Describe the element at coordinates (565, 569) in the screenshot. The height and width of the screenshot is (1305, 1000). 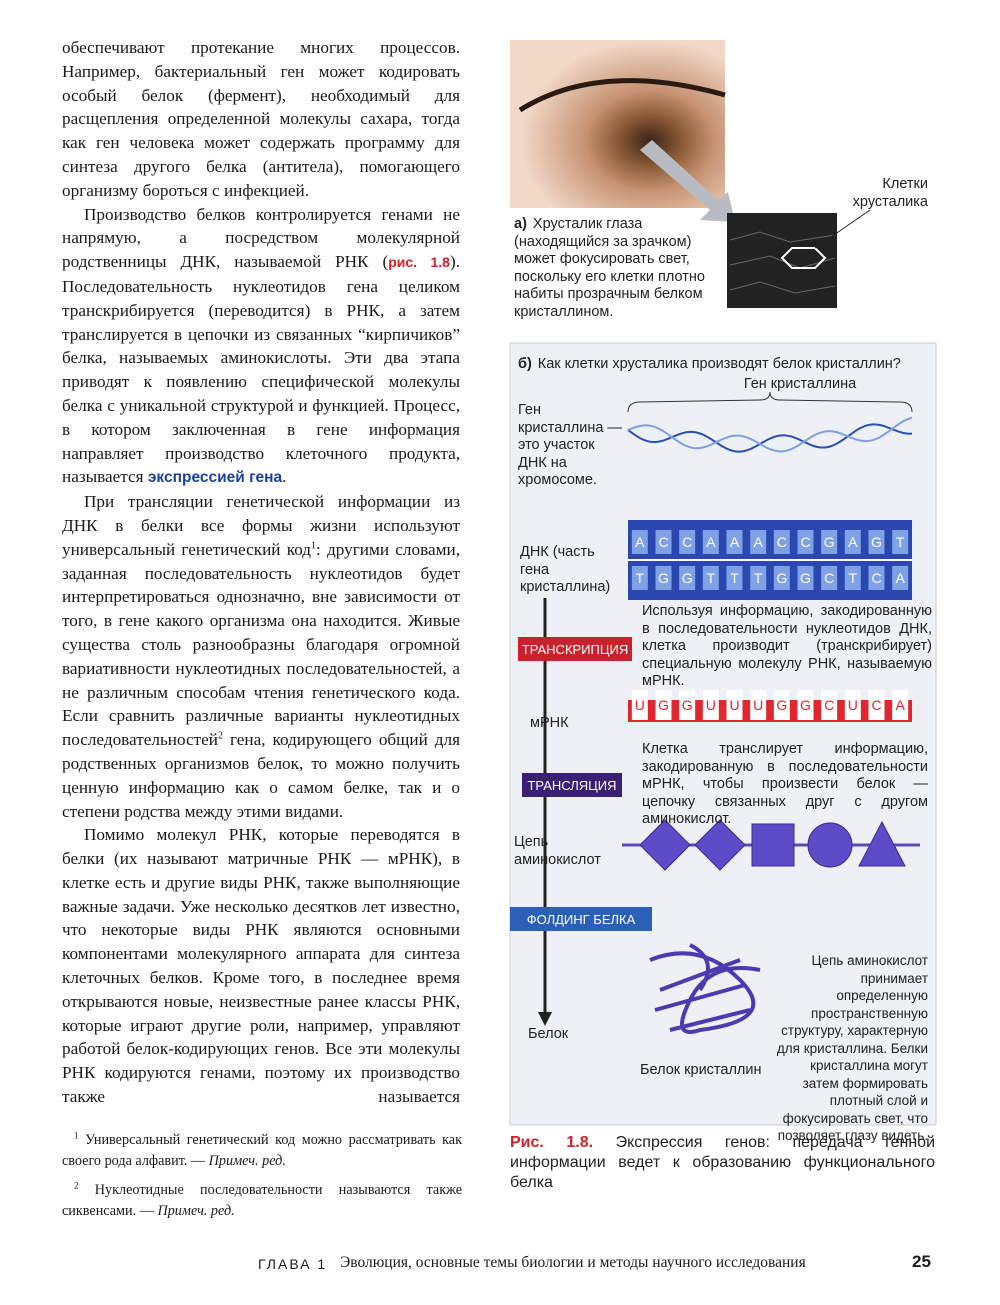
I see `label: ДНК (часть гена кристаллина)` at that location.